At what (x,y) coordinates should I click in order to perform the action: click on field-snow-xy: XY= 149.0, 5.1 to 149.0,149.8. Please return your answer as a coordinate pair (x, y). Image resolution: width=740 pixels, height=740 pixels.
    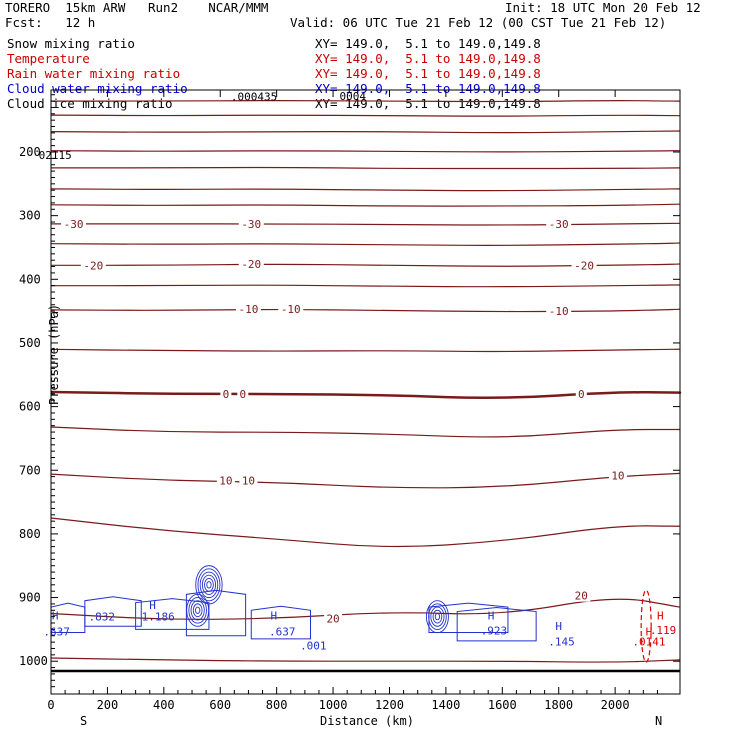
    Looking at the image, I should click on (428, 43).